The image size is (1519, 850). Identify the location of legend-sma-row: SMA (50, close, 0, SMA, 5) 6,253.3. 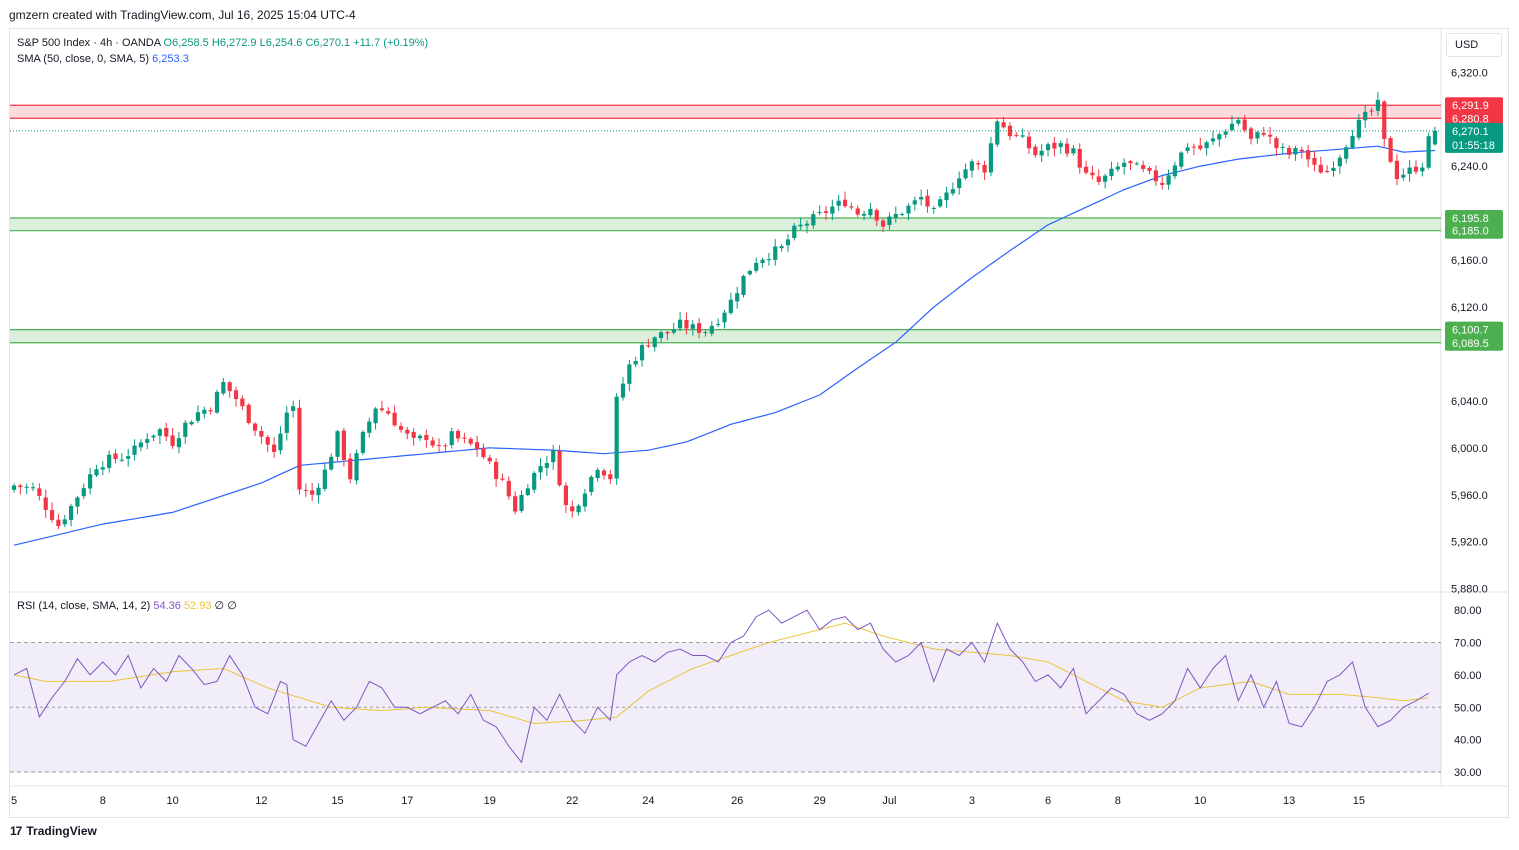
(222, 59).